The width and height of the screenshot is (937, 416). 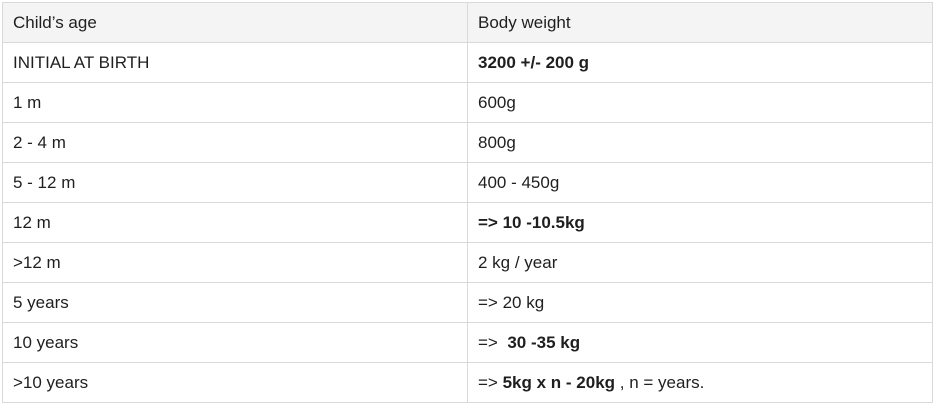 I want to click on age-cell: INITIAL AT BIRTH, so click(x=235, y=62).